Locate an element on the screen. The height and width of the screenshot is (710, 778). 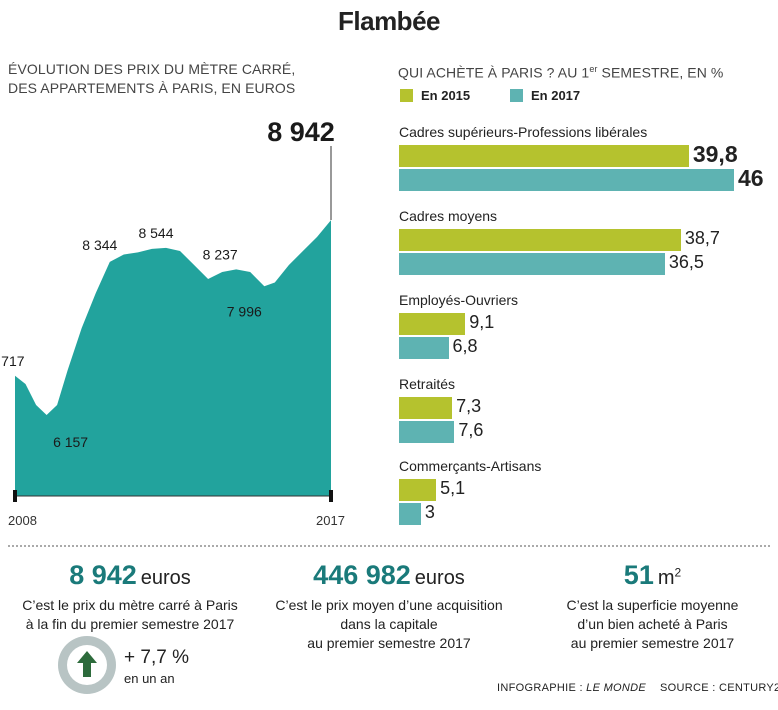
credit-prefix: INFOGRAPHIE : is located at coordinates (542, 688).